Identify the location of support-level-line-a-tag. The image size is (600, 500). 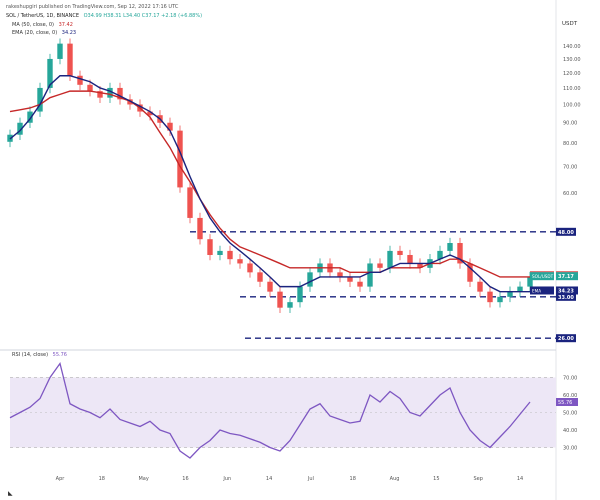
(566, 296).